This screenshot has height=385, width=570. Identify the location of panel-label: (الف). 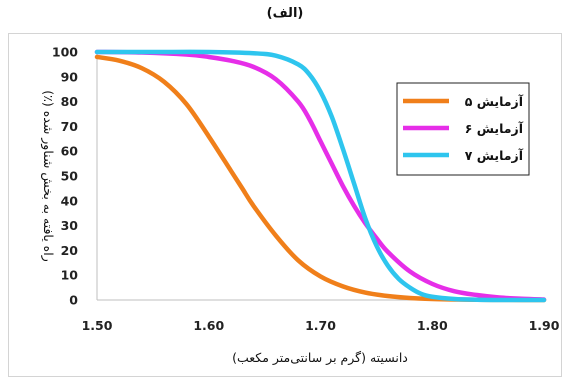
(285, 13).